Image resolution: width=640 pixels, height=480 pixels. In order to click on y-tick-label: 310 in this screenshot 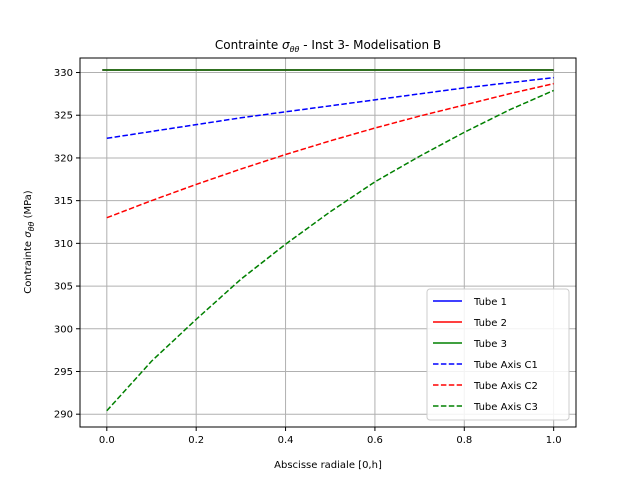, I will do `click(63, 244)`.